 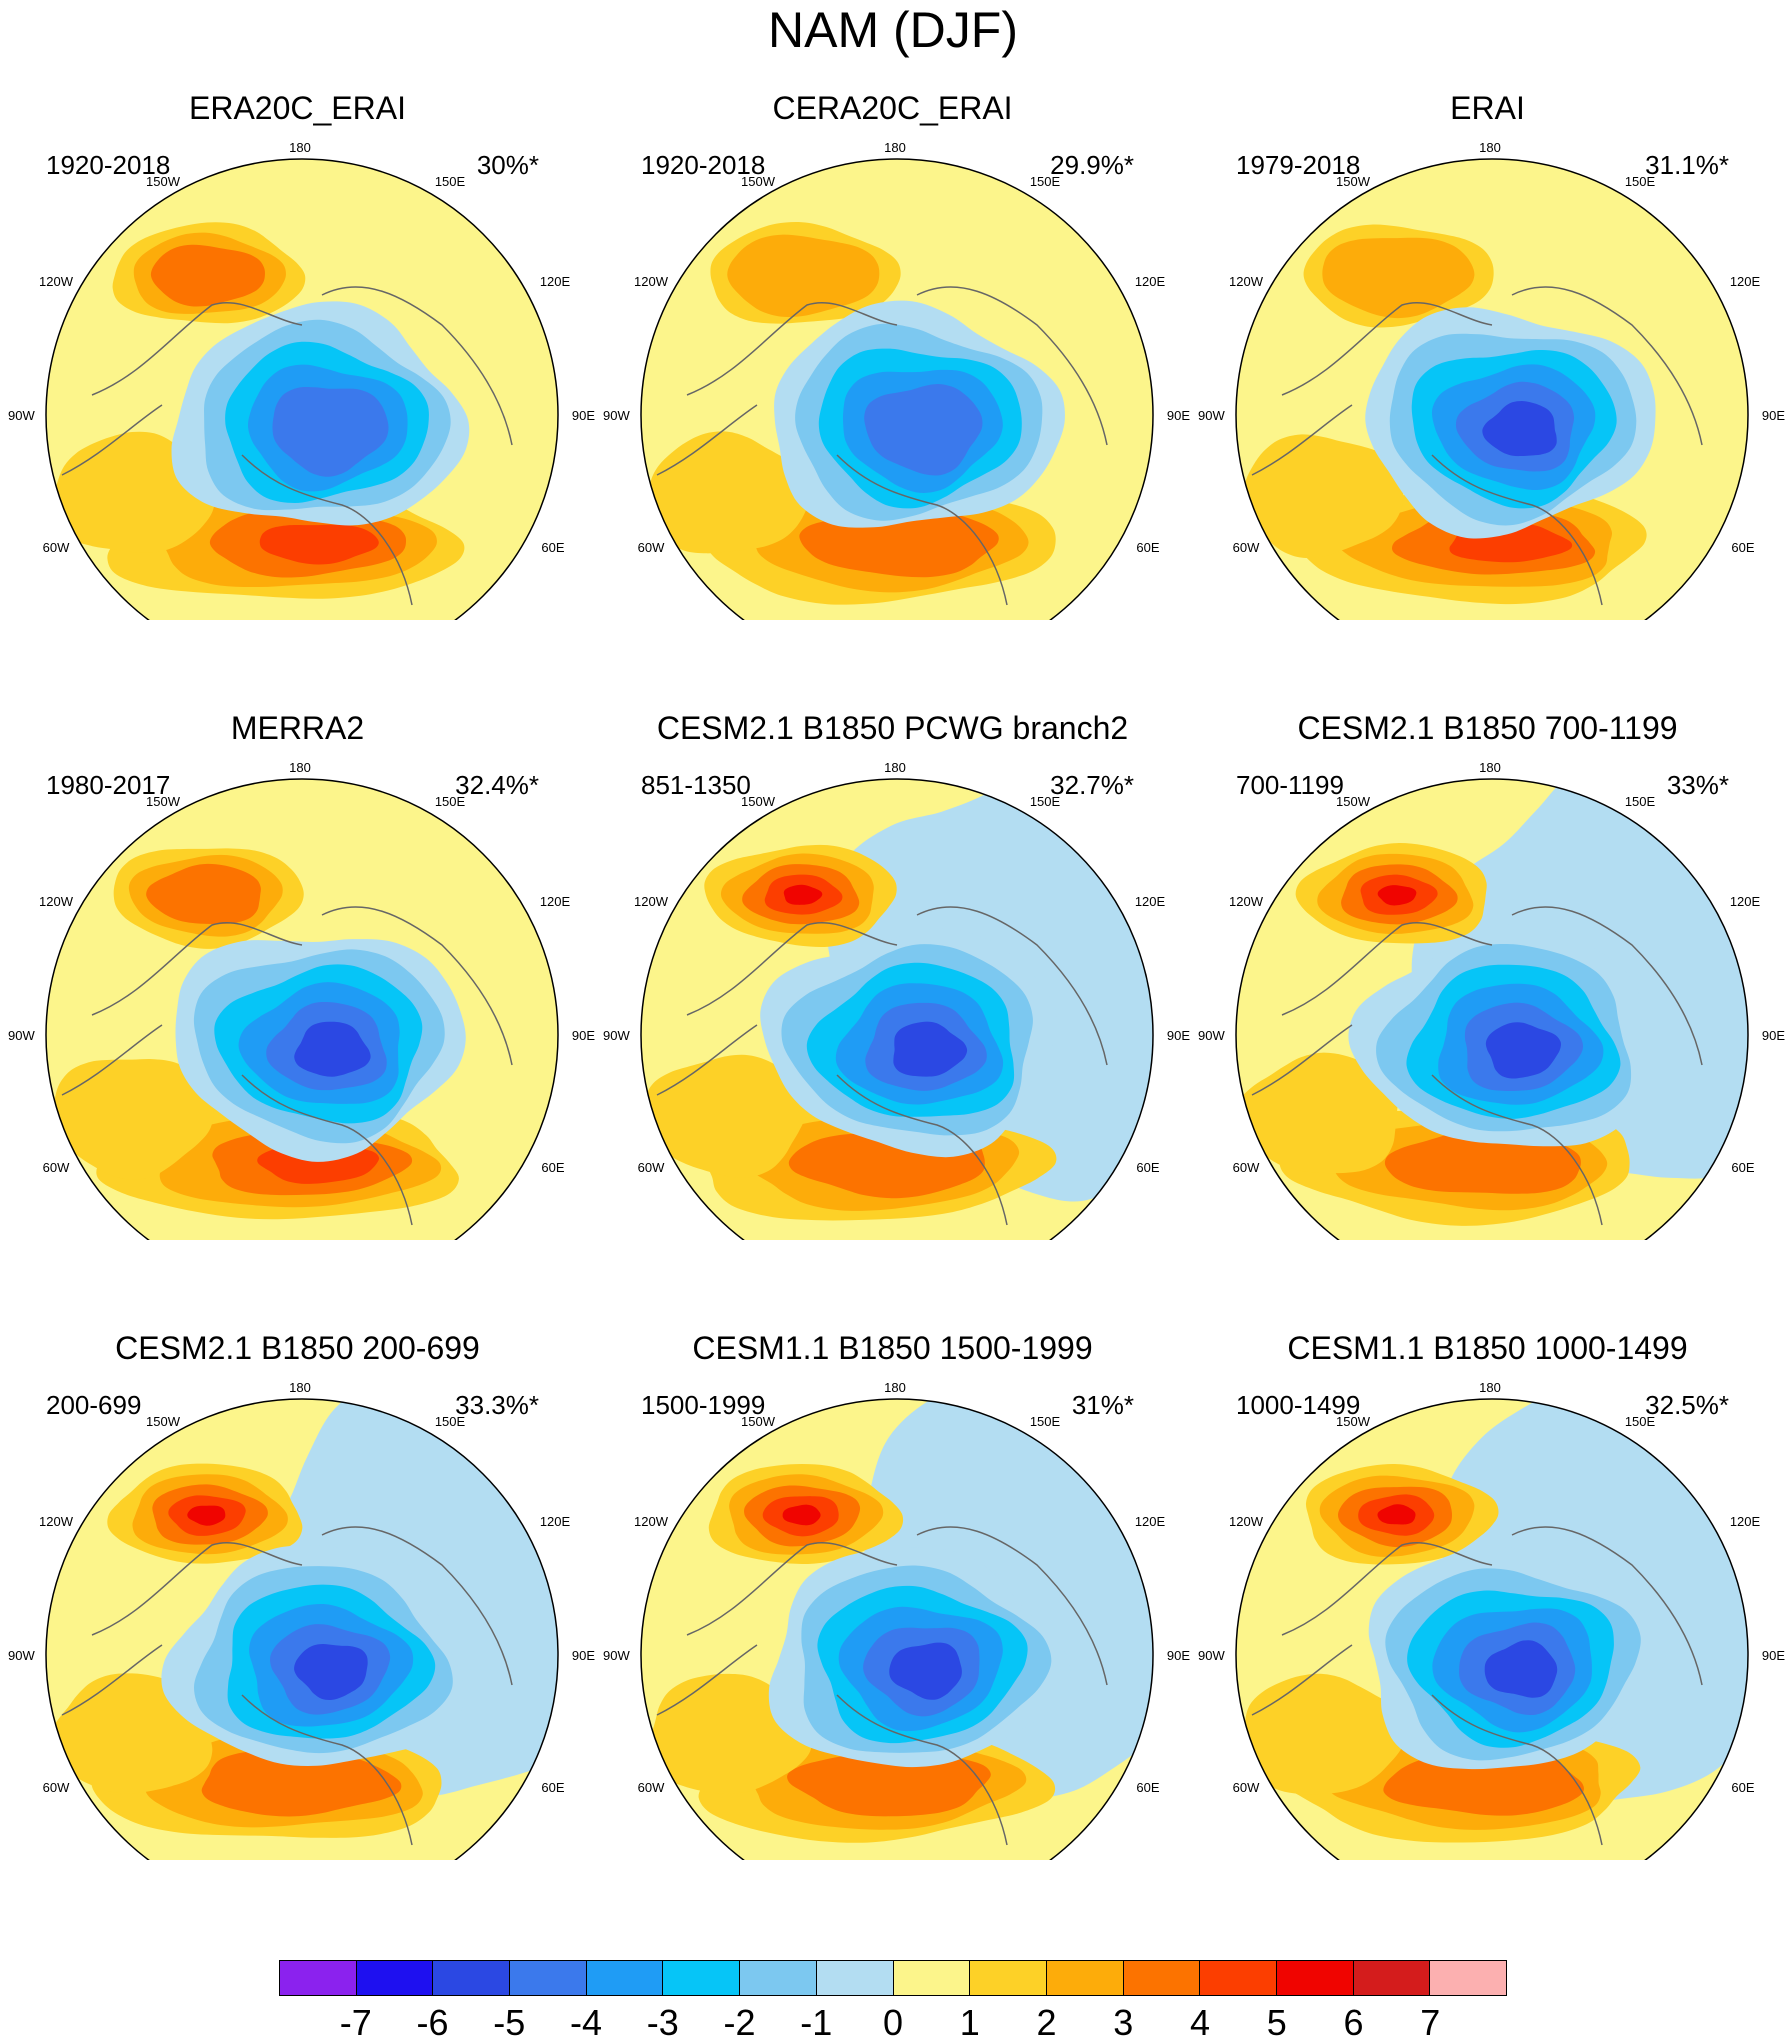 I want to click on variance-explained: 30%*, so click(x=507, y=165).